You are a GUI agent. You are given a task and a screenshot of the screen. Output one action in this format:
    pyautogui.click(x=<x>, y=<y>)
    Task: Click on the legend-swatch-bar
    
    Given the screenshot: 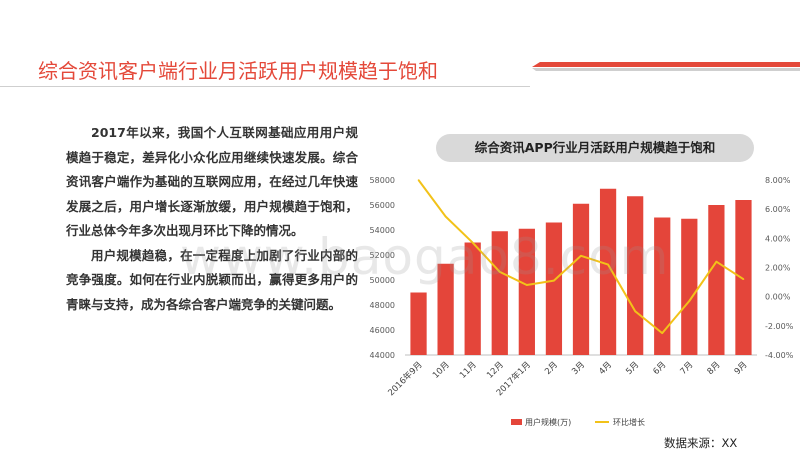 What is the action you would take?
    pyautogui.click(x=516, y=422)
    